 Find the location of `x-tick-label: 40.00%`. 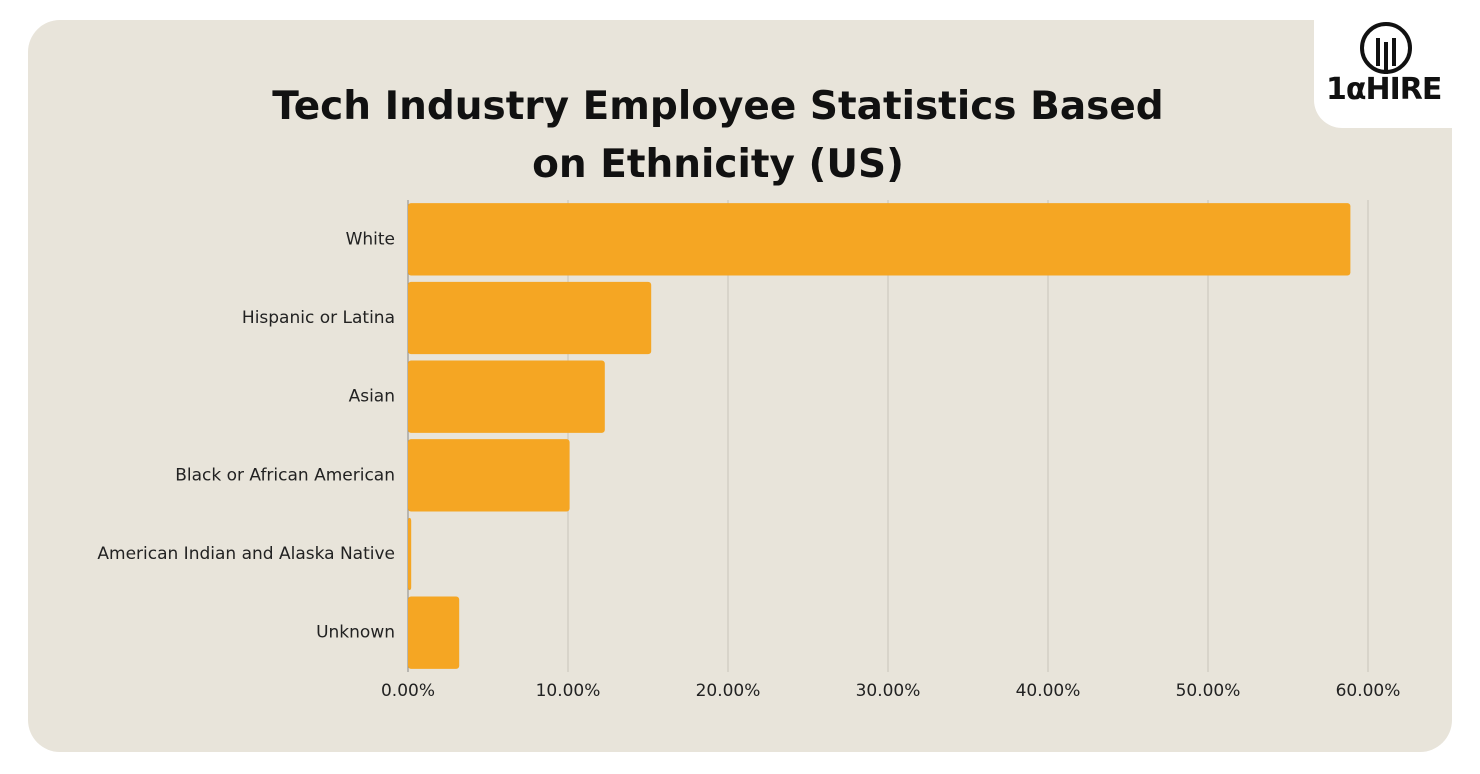

x-tick-label: 40.00% is located at coordinates (1048, 691).